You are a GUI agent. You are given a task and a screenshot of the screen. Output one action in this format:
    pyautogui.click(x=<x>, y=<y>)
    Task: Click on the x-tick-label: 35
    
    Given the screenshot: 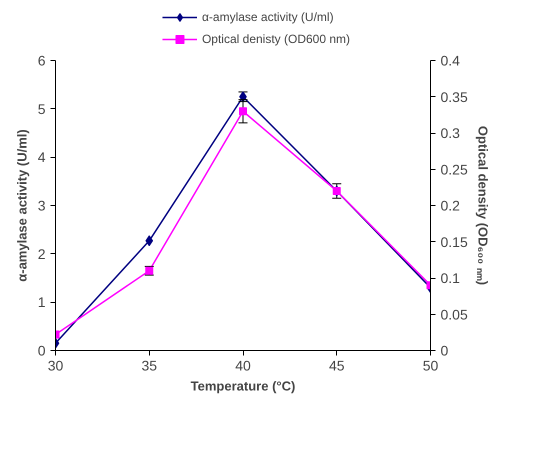 What is the action you would take?
    pyautogui.click(x=149, y=366)
    